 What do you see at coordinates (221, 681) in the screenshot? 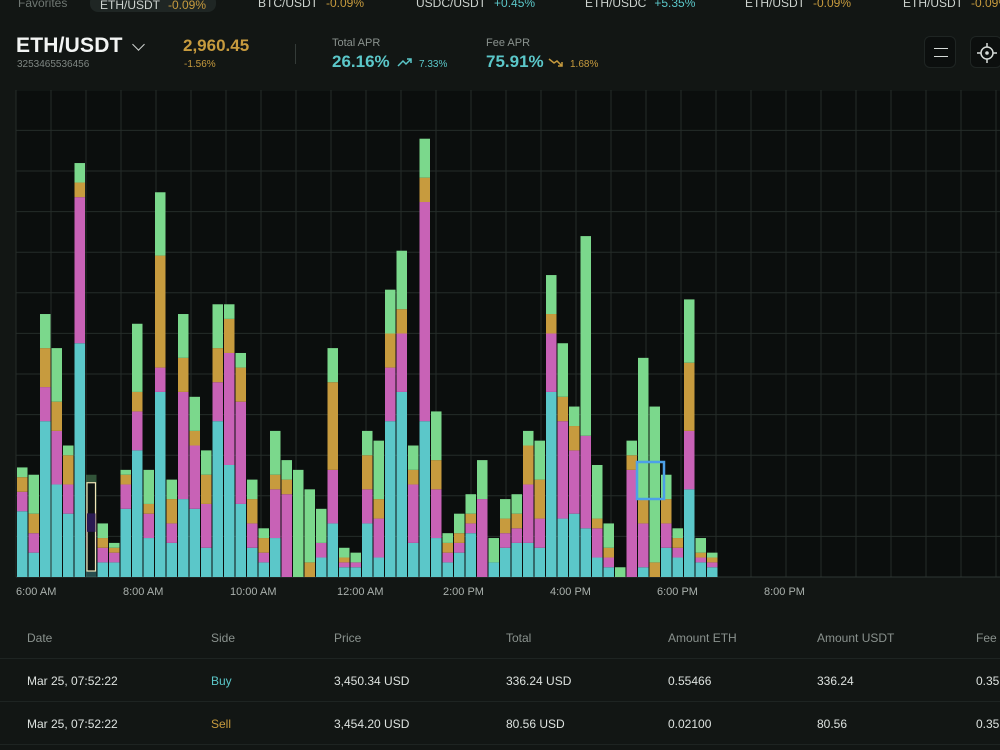
I see `cell-side: Buy` at bounding box center [221, 681].